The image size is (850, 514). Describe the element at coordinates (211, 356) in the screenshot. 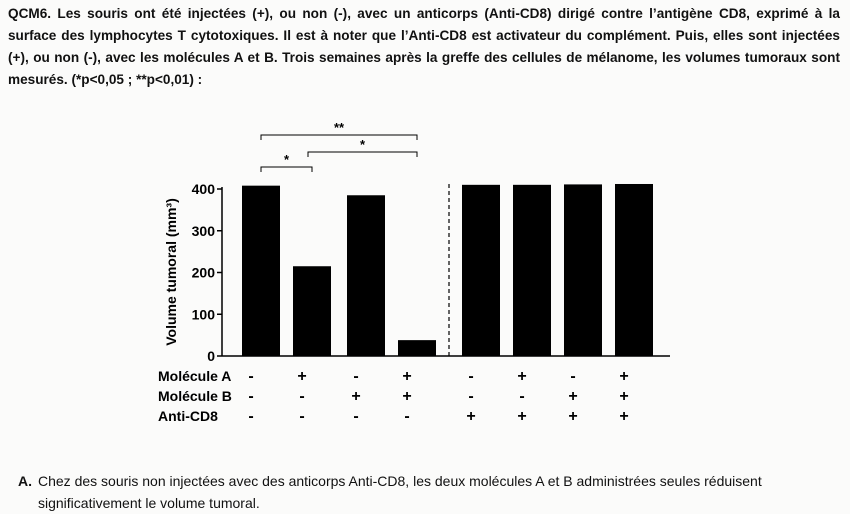

I see `y-tick-label: 0` at that location.